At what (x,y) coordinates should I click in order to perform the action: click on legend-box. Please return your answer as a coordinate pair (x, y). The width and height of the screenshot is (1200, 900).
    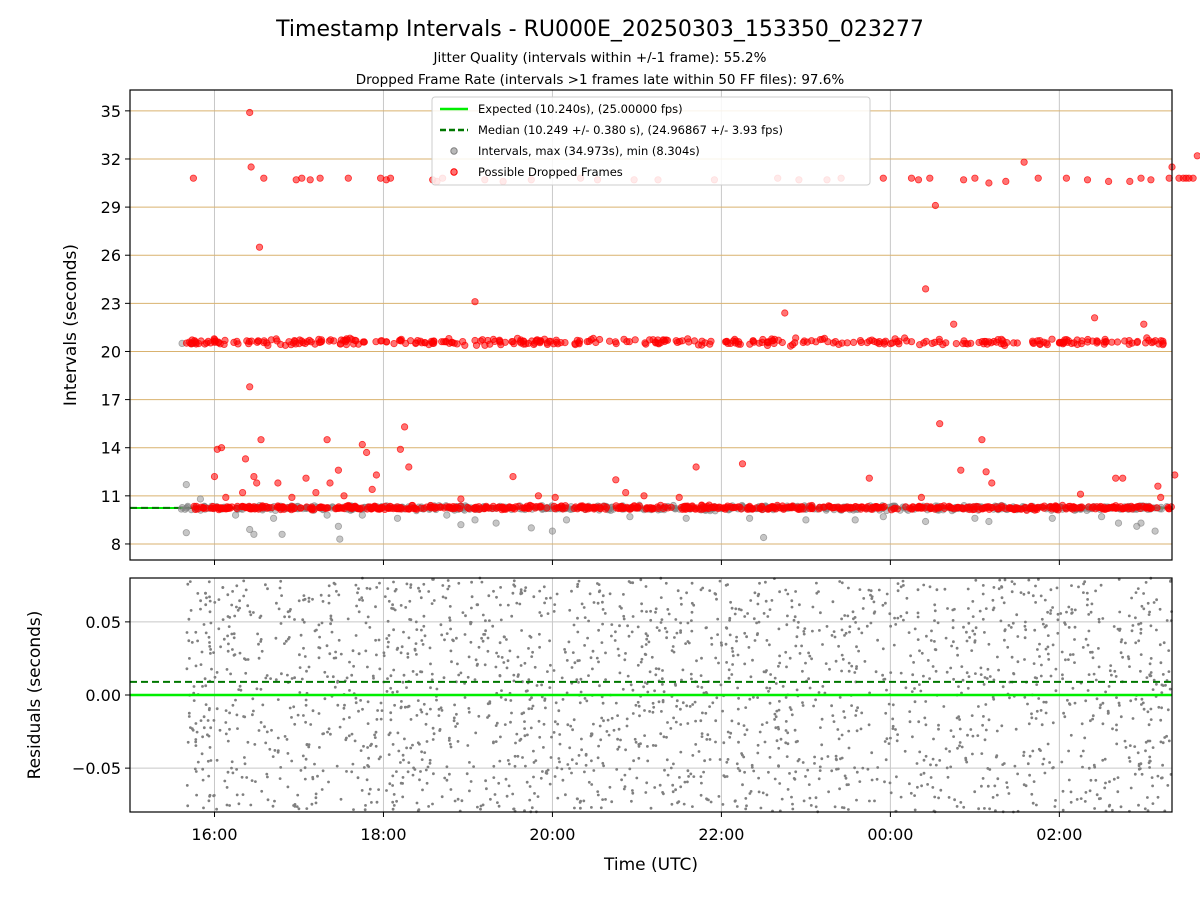
    Looking at the image, I should click on (651, 141).